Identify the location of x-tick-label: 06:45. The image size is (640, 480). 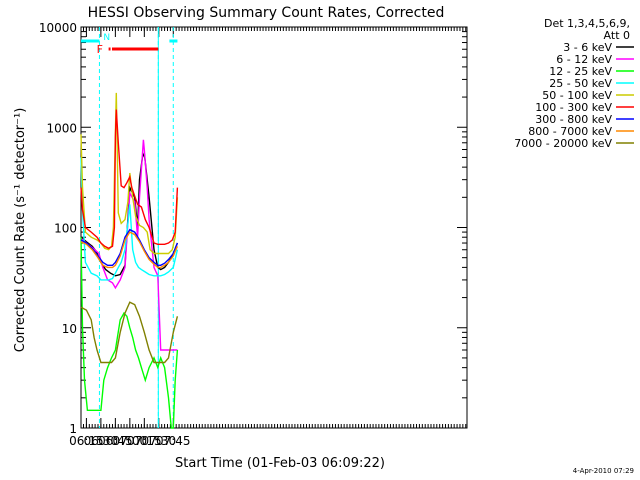
(115, 441).